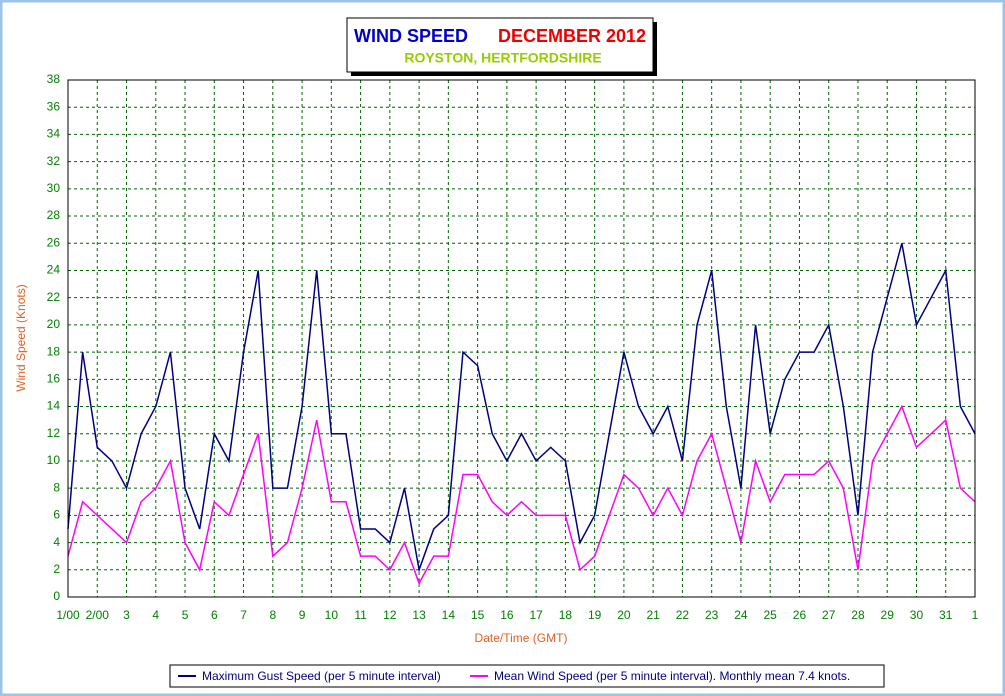 The width and height of the screenshot is (1005, 696). Describe the element at coordinates (54, 188) in the screenshot. I see `y-tick-label: 30` at that location.